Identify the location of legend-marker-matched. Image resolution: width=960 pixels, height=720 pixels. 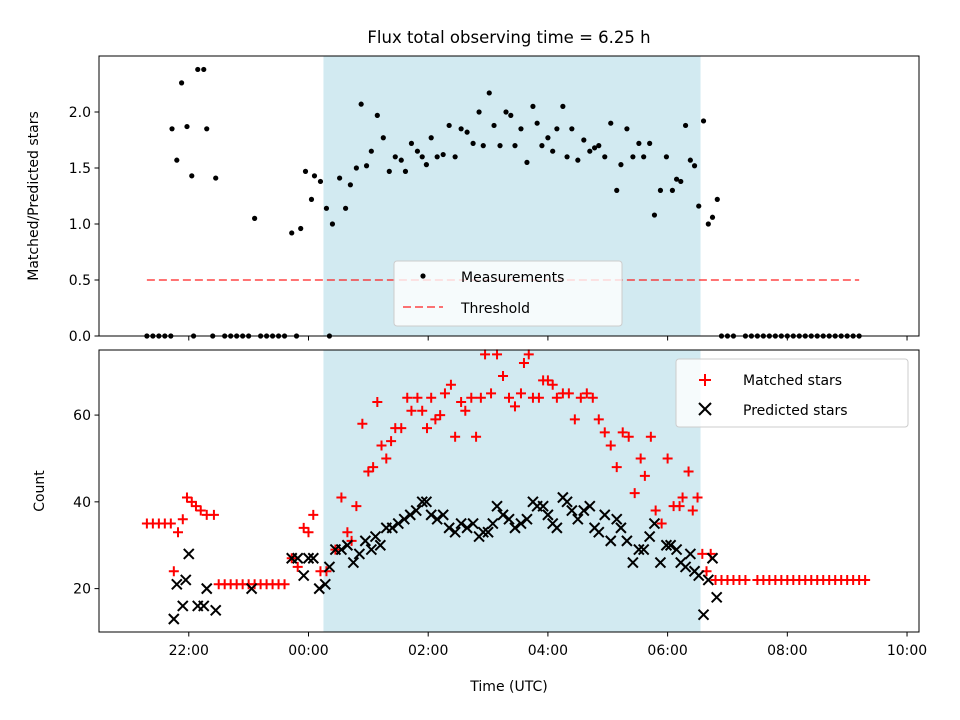
(705, 380).